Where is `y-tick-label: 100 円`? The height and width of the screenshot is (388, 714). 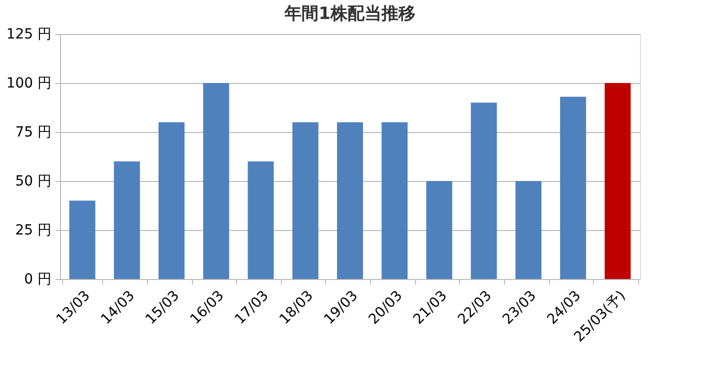 y-tick-label: 100 円 is located at coordinates (29, 84).